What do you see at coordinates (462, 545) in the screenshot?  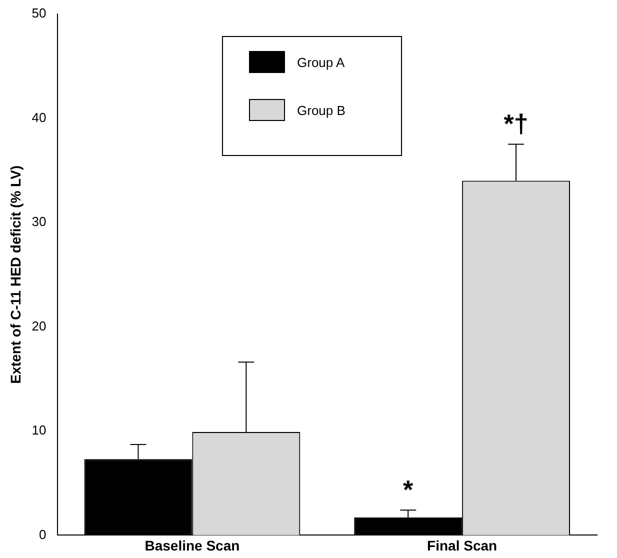 I see `x-tick-label: Final Scan` at bounding box center [462, 545].